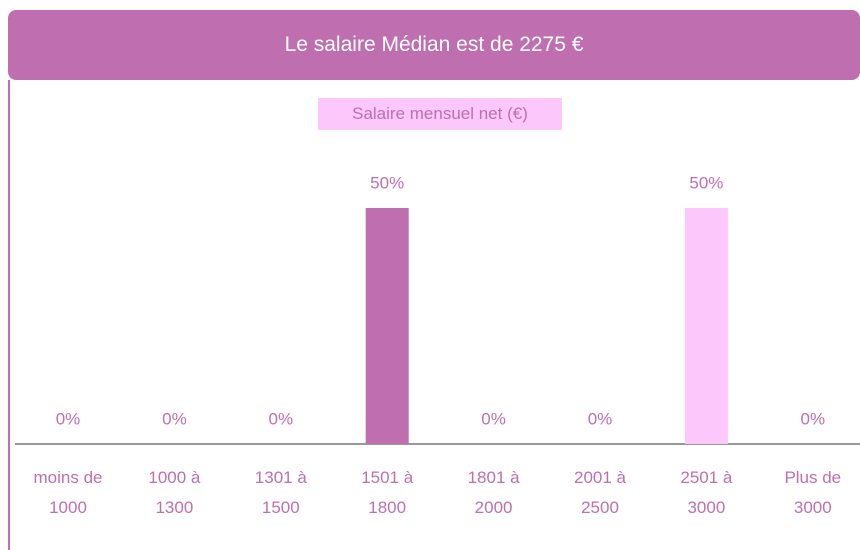 The height and width of the screenshot is (550, 860). I want to click on x-tick-label: moins de 1000, so click(68, 492).